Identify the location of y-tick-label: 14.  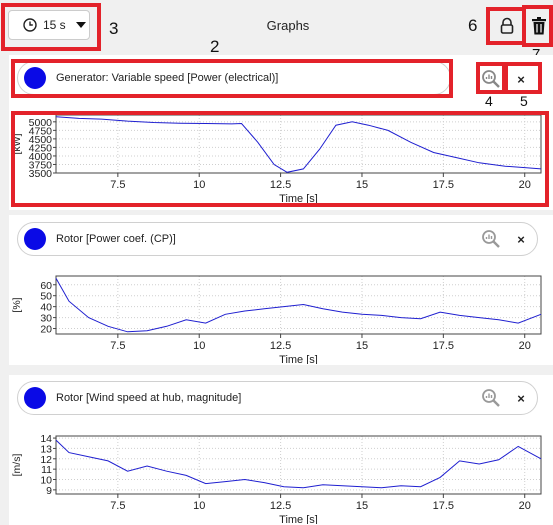
(46, 439).